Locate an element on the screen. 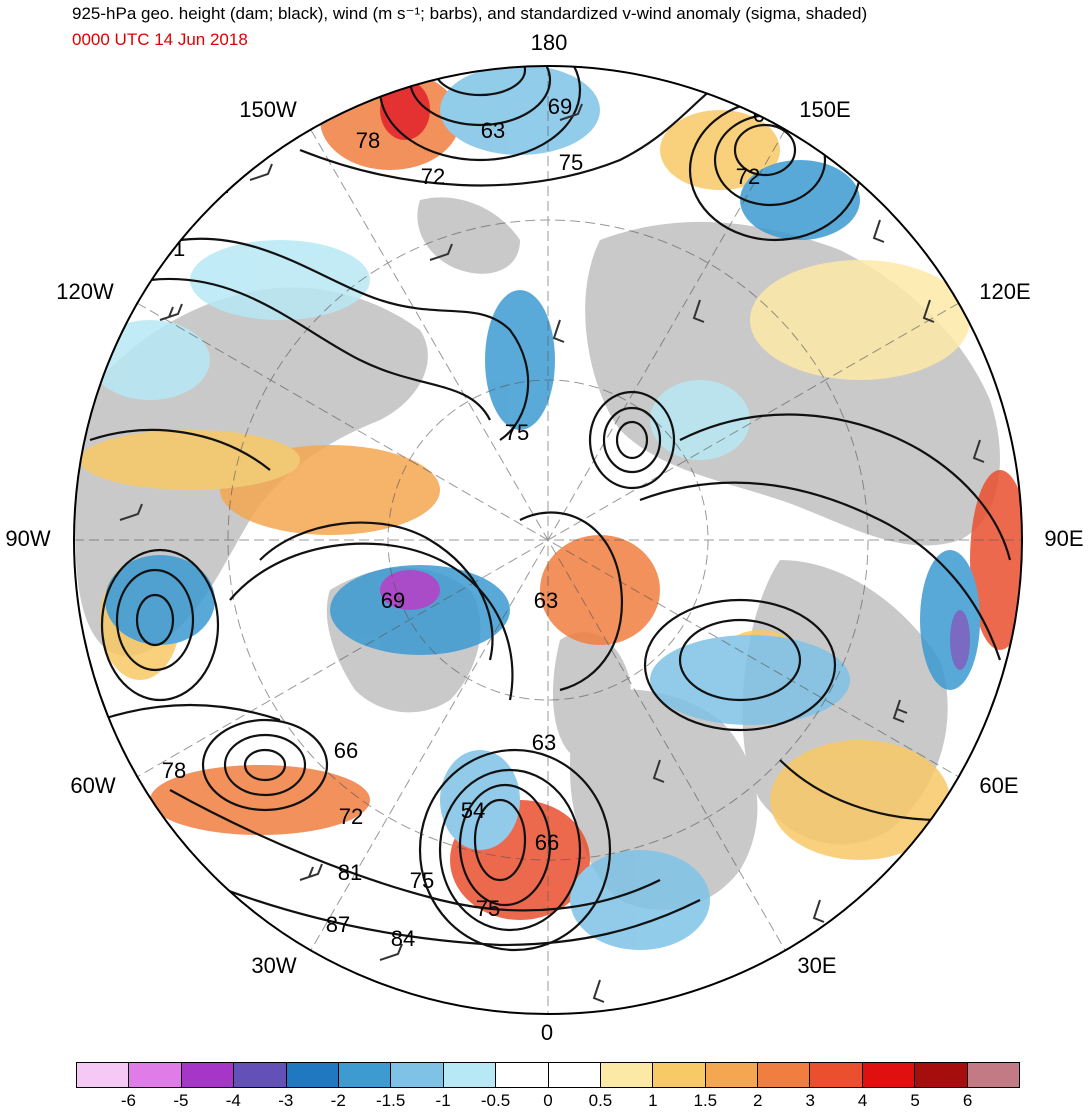  lon-label-60e: 60E is located at coordinates (999, 785).